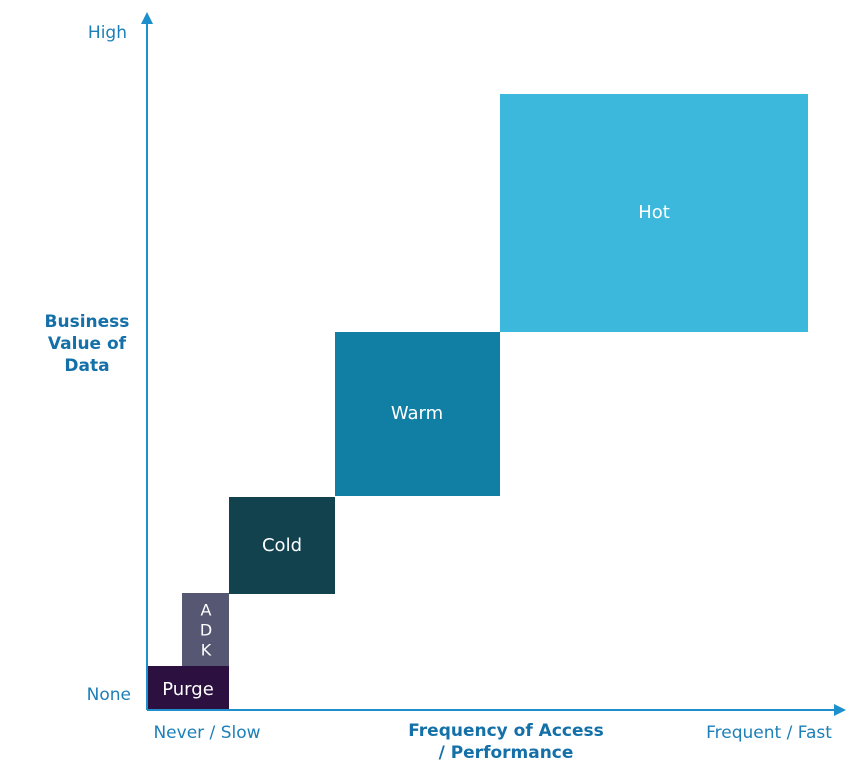  I want to click on cold-label: Cold, so click(282, 545).